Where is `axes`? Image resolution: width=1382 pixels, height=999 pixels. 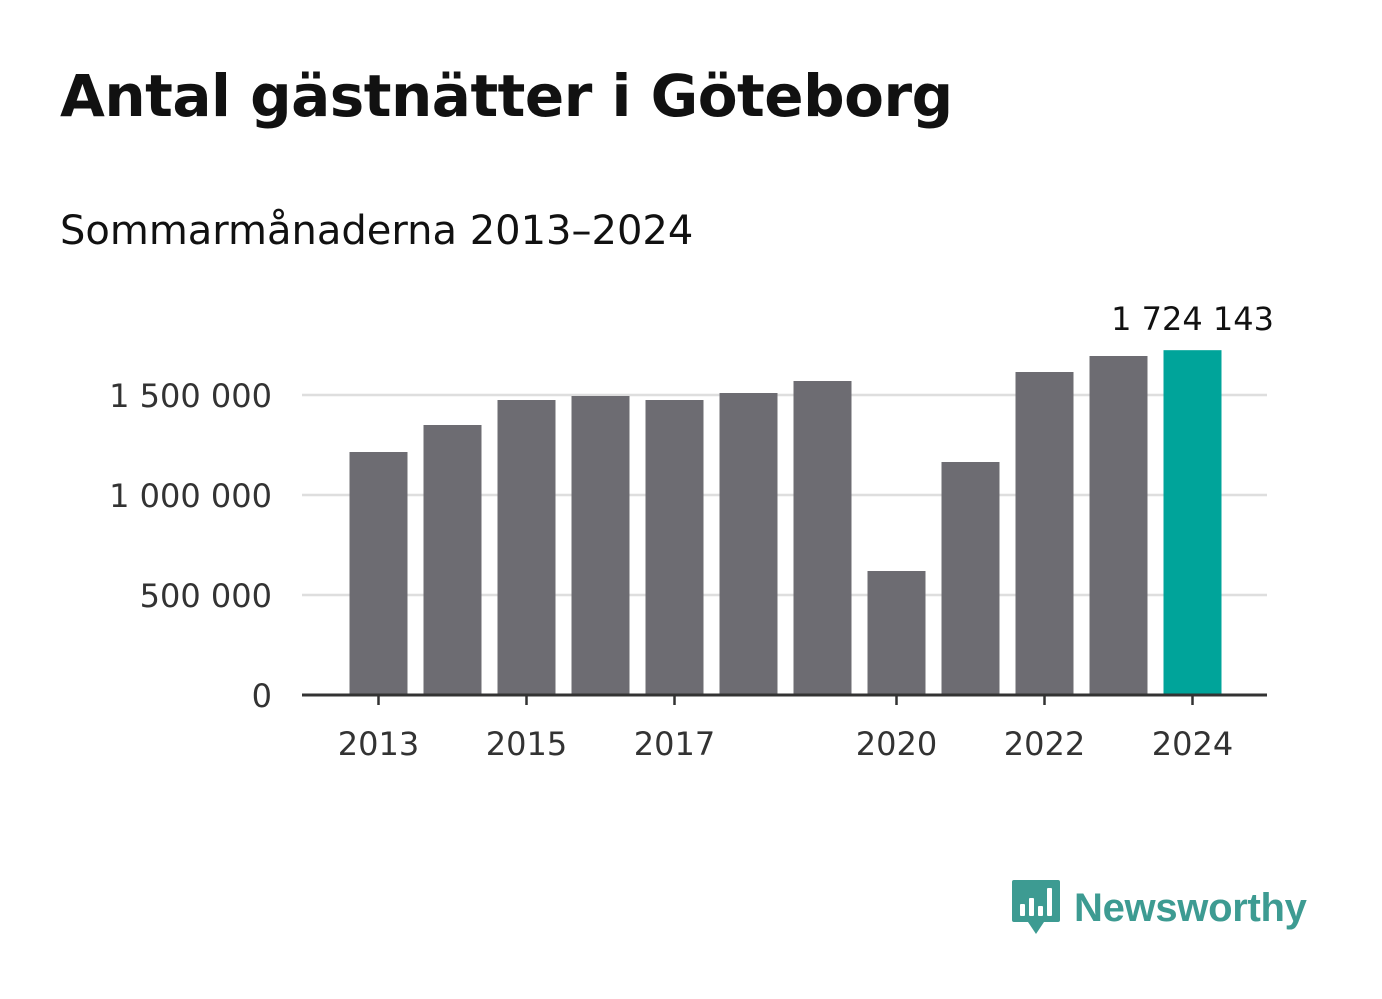
axes is located at coordinates (784, 699).